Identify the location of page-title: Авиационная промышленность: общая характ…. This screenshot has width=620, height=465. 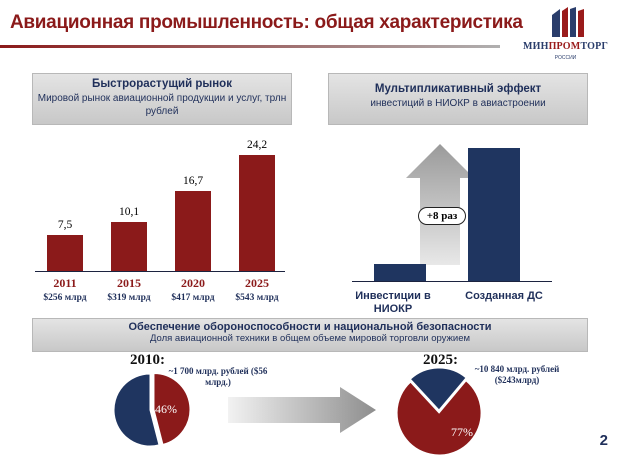
(266, 22).